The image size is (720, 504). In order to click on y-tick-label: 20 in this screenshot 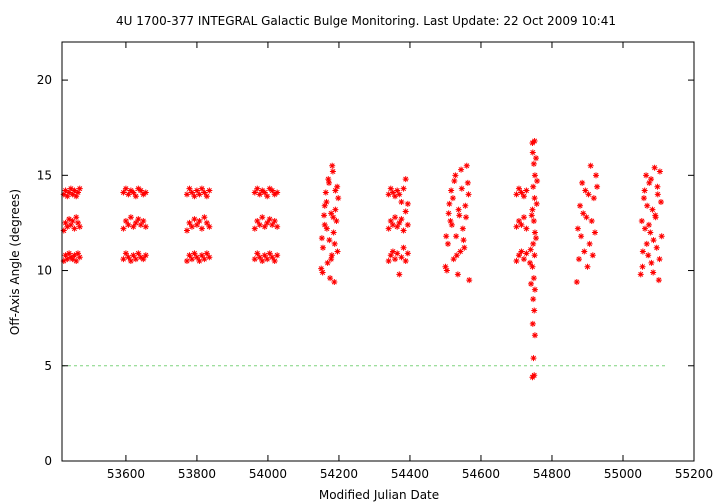, I will do `click(44, 80)`.